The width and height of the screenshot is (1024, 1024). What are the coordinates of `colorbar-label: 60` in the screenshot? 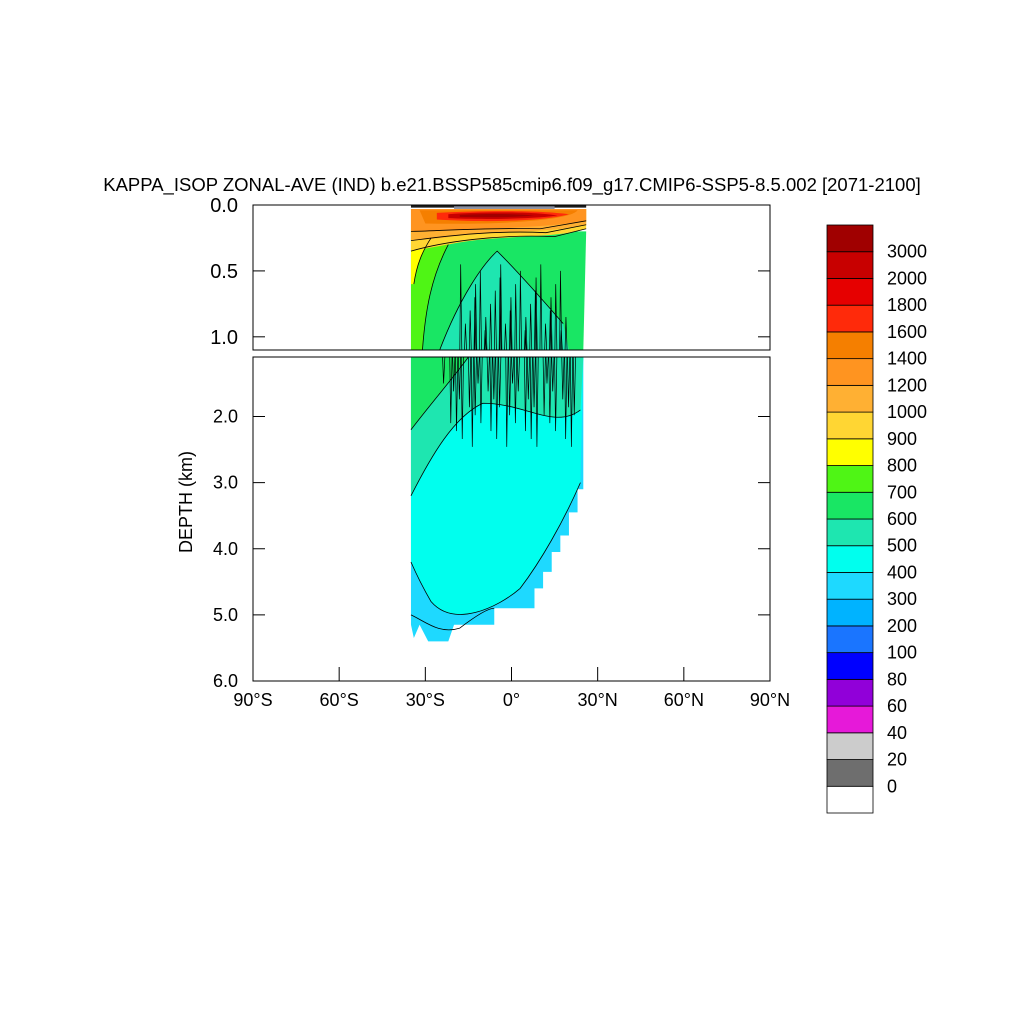 It's located at (897, 706).